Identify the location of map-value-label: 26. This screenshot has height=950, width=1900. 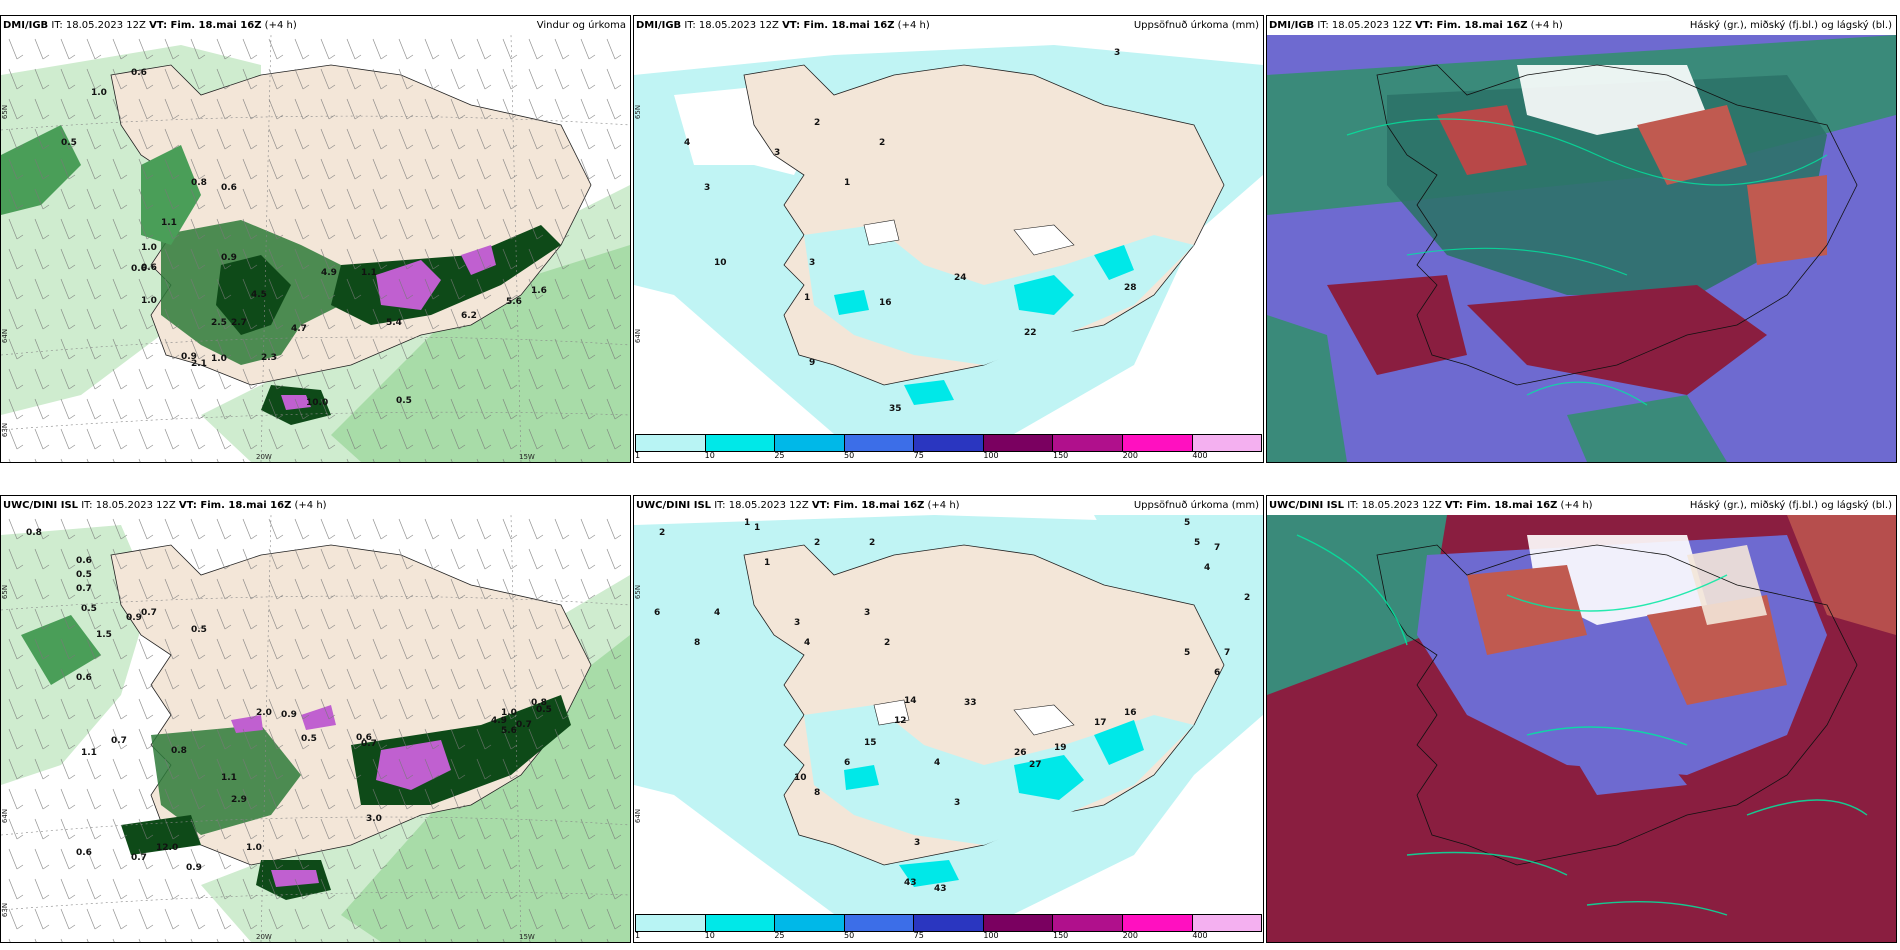
(1020, 753).